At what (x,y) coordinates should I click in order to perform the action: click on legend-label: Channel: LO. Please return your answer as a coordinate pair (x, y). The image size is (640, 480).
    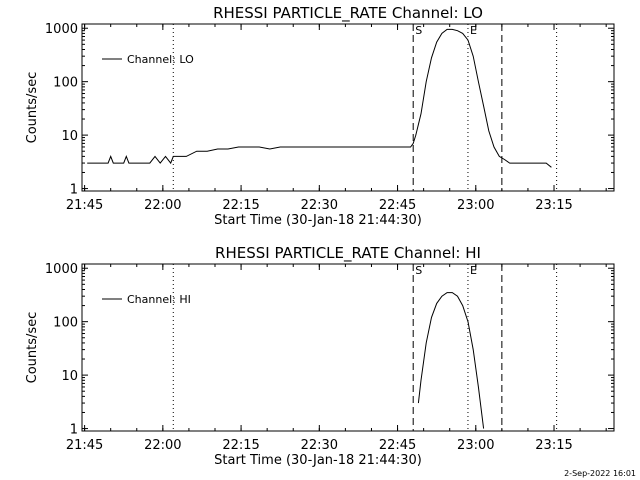
    Looking at the image, I should click on (160, 59).